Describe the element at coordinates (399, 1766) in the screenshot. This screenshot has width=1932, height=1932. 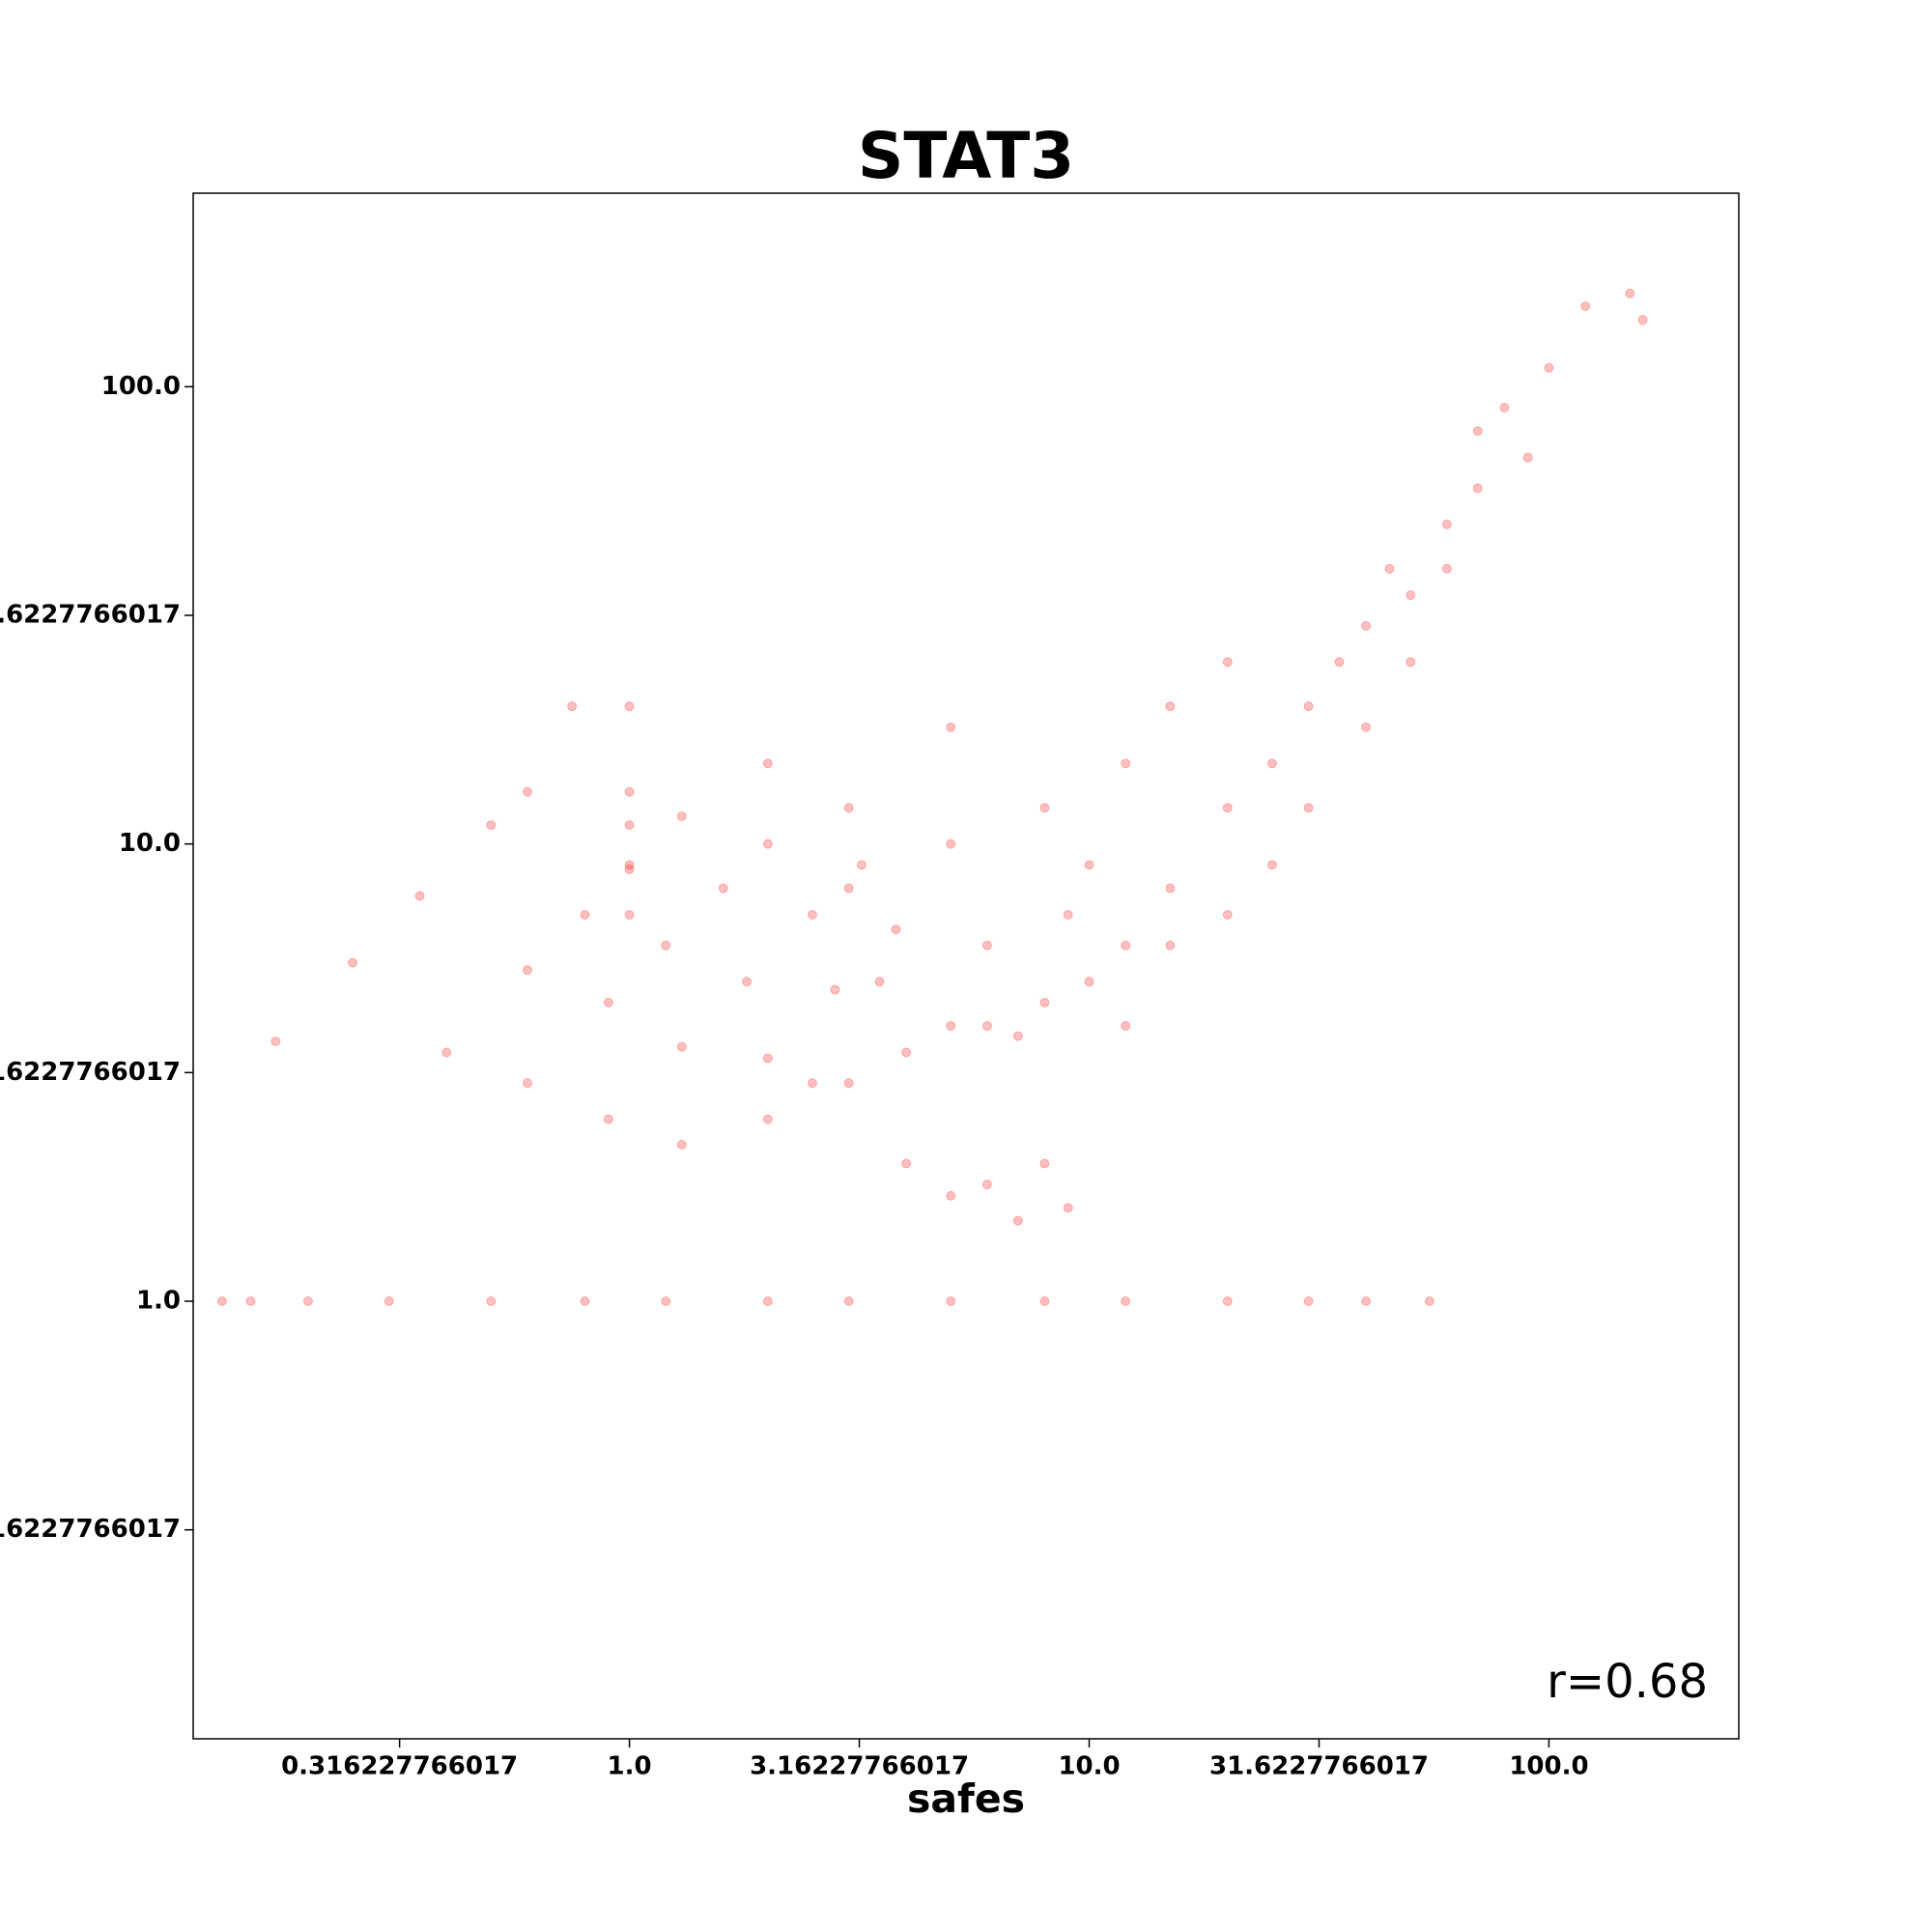
I see `x-tick-label: 0.316227766017` at that location.